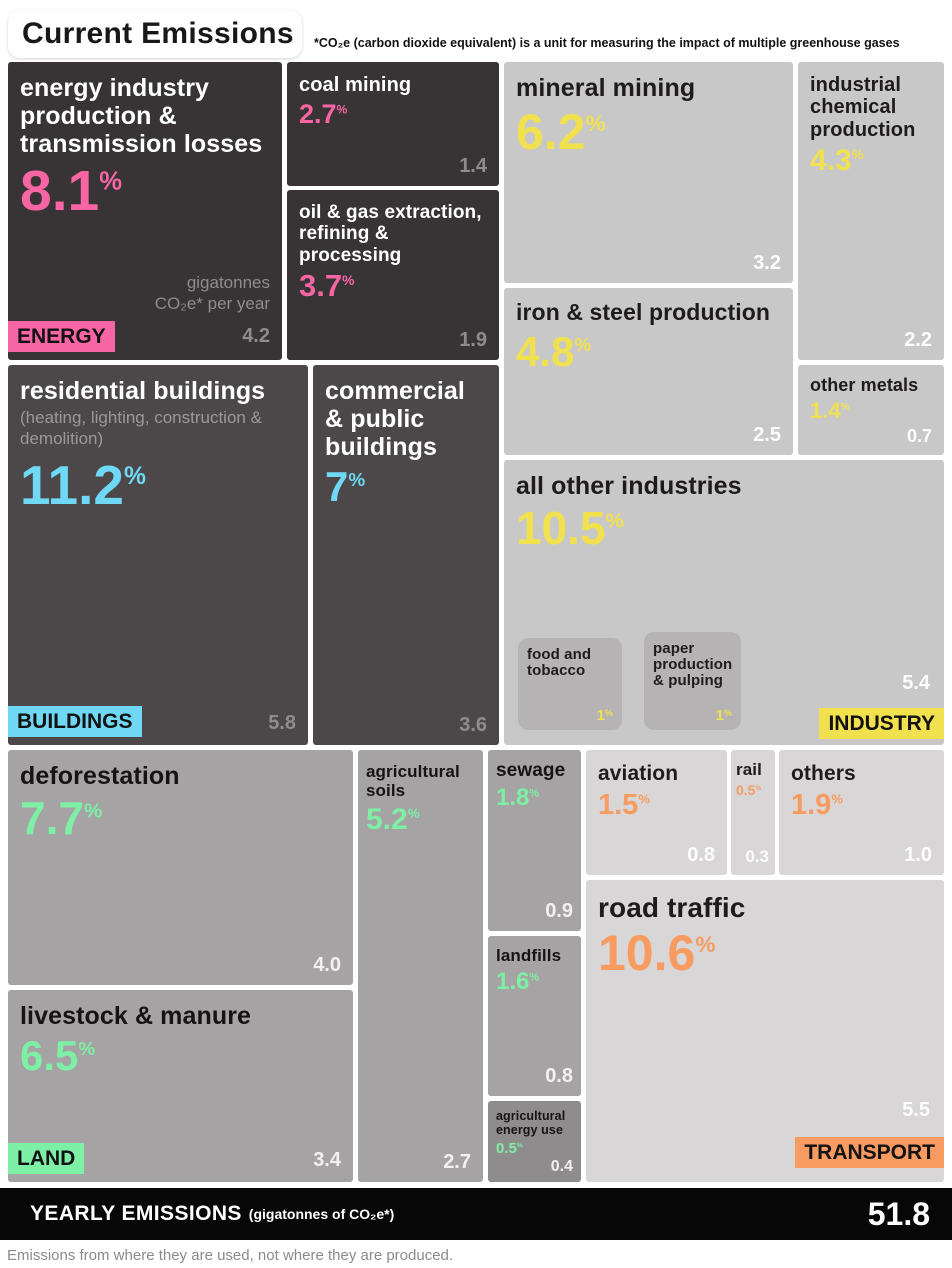 The image size is (952, 1268). Describe the element at coordinates (871, 410) in the screenshot. I see `tile-percent: 1.4%` at that location.